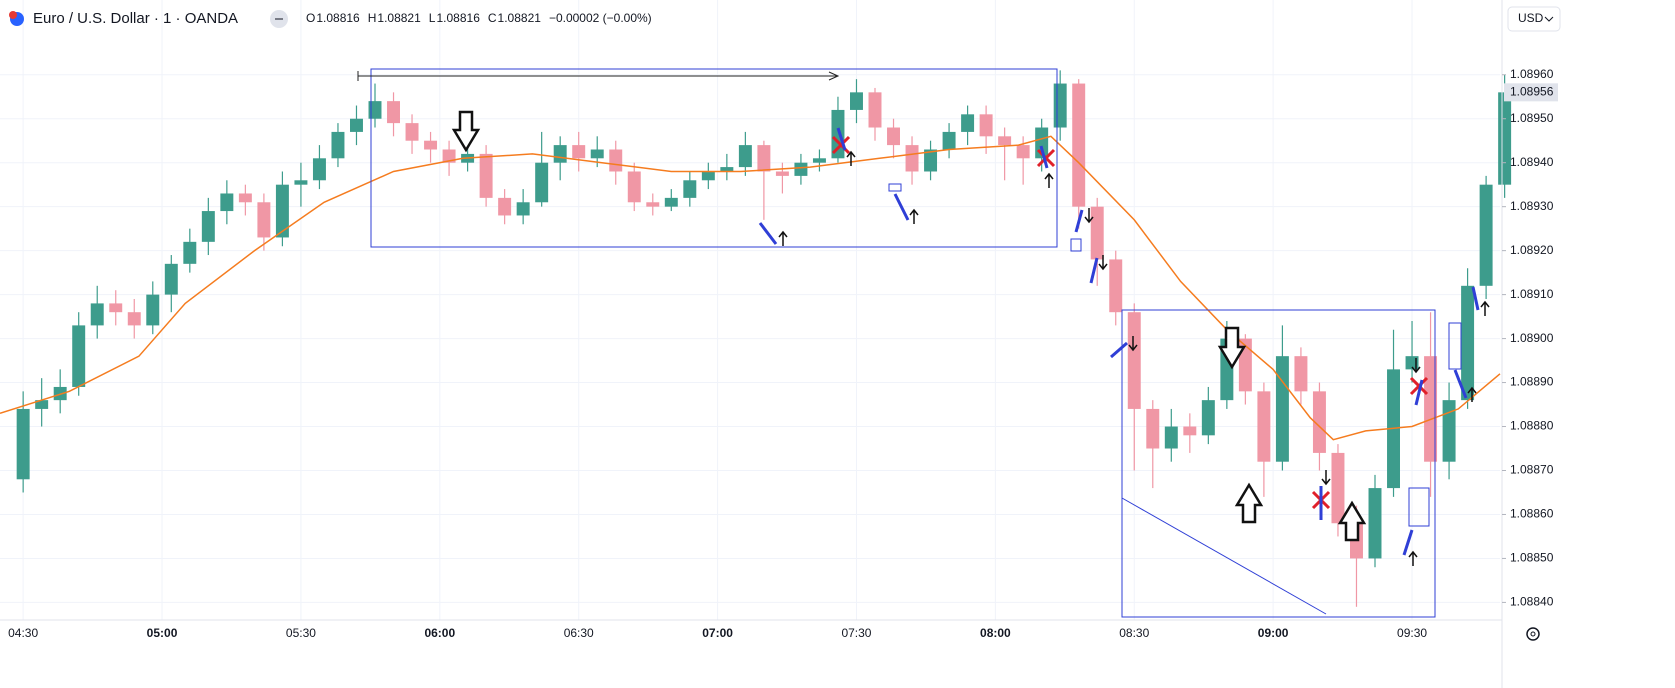 This screenshot has height=688, width=1675. Describe the element at coordinates (310, 18) in the screenshot. I see `ohlc-key: O` at that location.